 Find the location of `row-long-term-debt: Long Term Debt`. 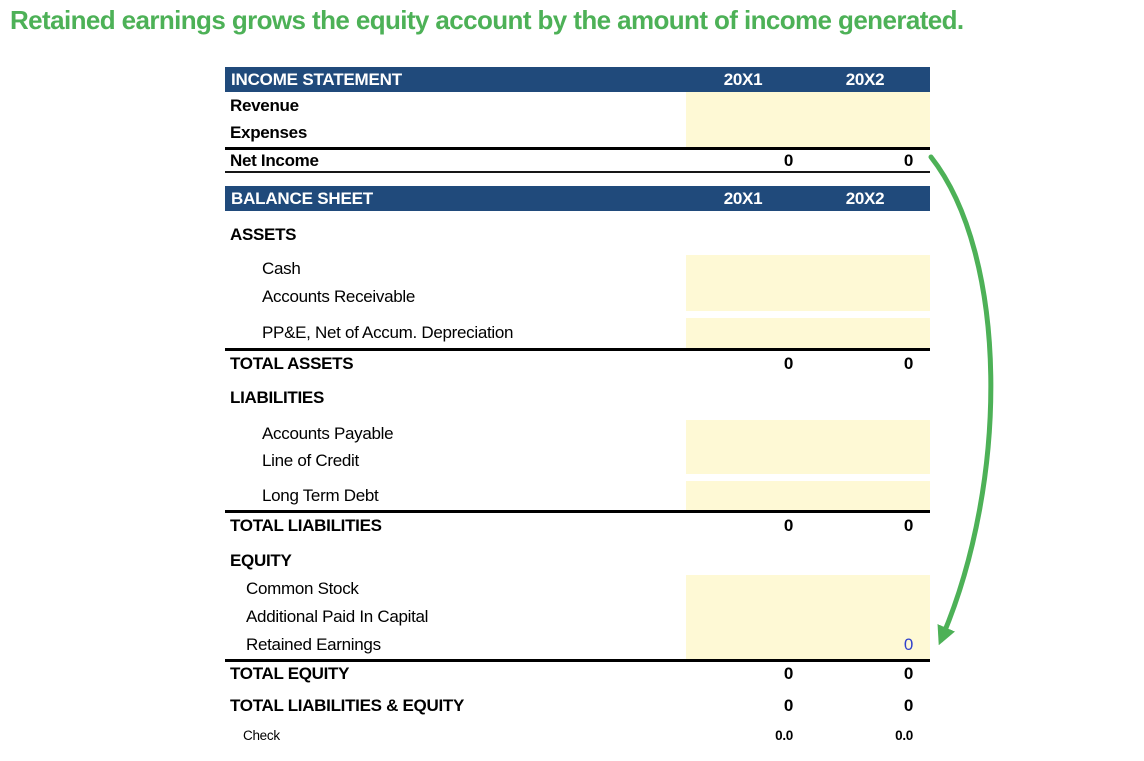

row-long-term-debt: Long Term Debt is located at coordinates (577, 495).